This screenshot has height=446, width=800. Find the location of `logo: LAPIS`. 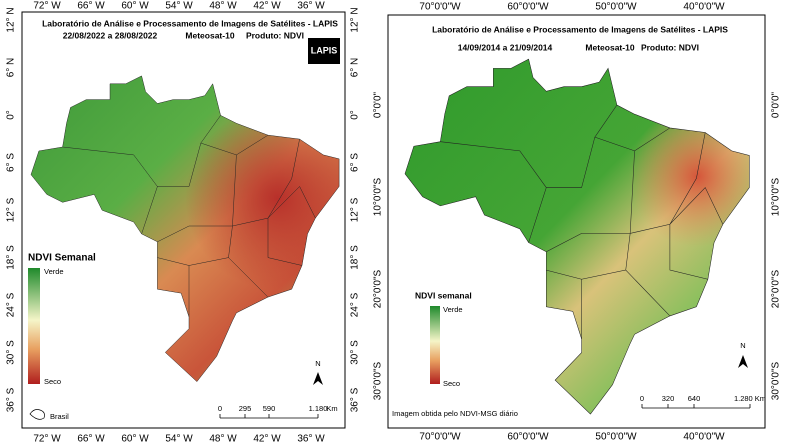

logo: LAPIS is located at coordinates (324, 50).